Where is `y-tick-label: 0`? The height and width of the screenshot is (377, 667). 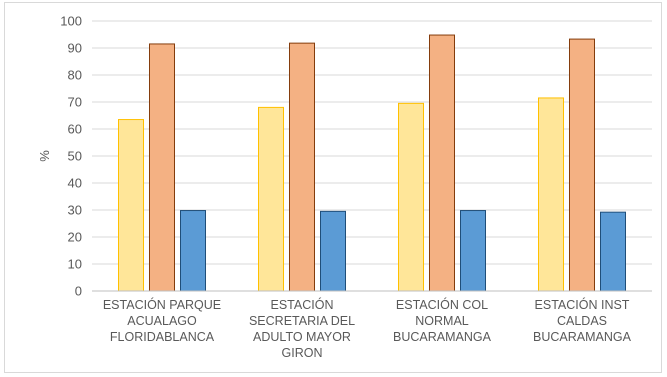 y-tick-label: 0 is located at coordinates (78, 291).